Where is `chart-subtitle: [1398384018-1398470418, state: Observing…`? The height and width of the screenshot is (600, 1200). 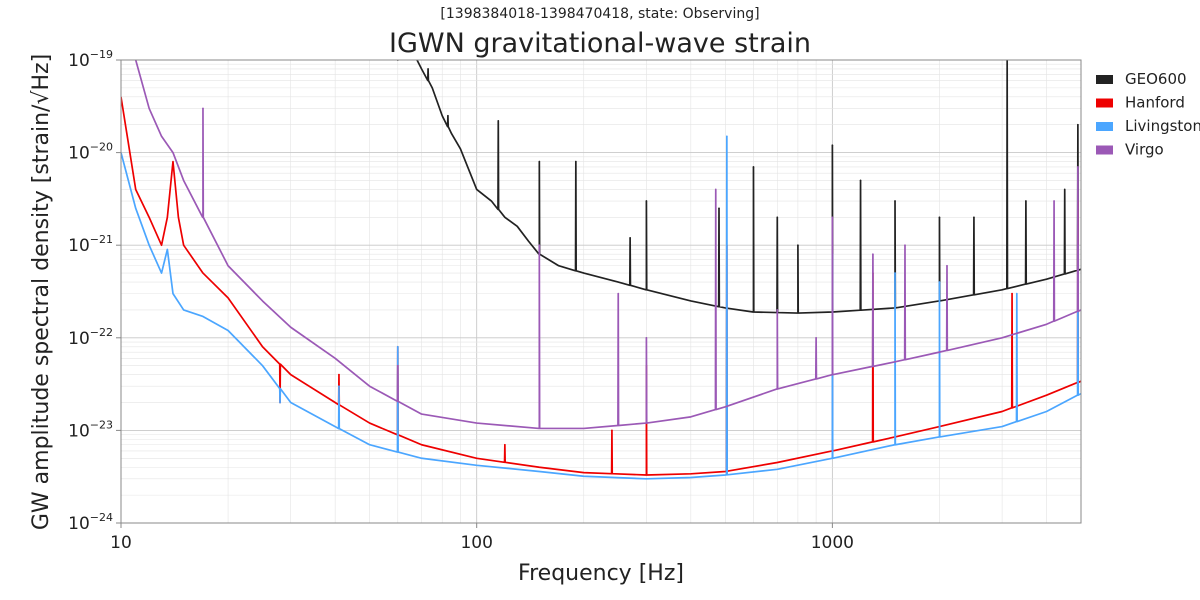
chart-subtitle: [1398384018-1398470418, state: Observing… is located at coordinates (599, 14).